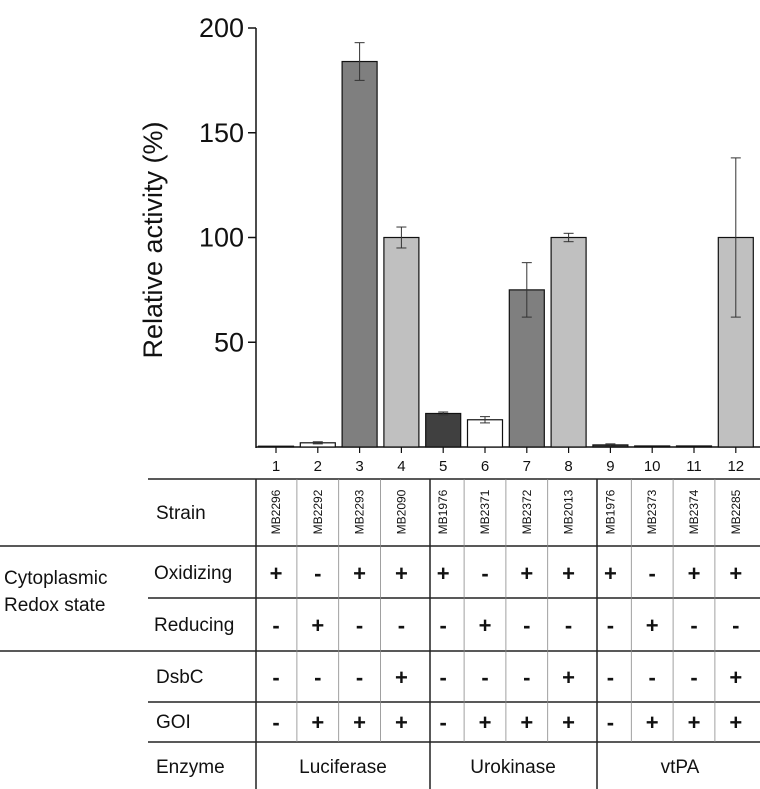  What do you see at coordinates (736, 511) in the screenshot?
I see `strain-label: MB2285` at bounding box center [736, 511].